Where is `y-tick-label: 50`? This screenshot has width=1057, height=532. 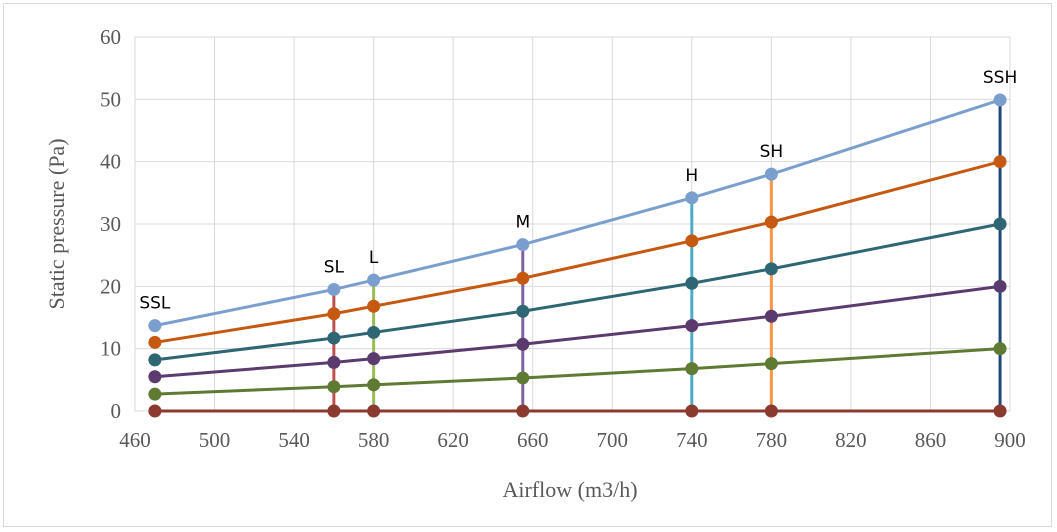
y-tick-label: 50 is located at coordinates (110, 99).